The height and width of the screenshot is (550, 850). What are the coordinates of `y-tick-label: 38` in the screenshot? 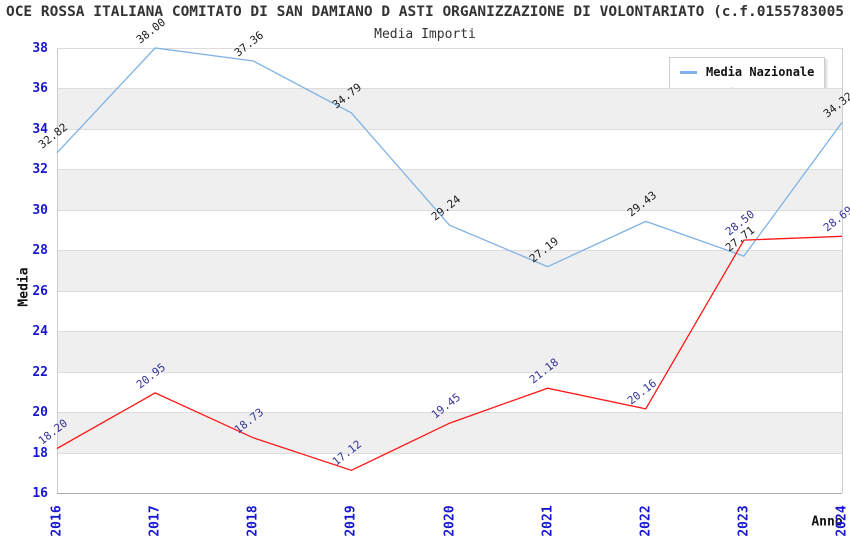 It's located at (40, 48).